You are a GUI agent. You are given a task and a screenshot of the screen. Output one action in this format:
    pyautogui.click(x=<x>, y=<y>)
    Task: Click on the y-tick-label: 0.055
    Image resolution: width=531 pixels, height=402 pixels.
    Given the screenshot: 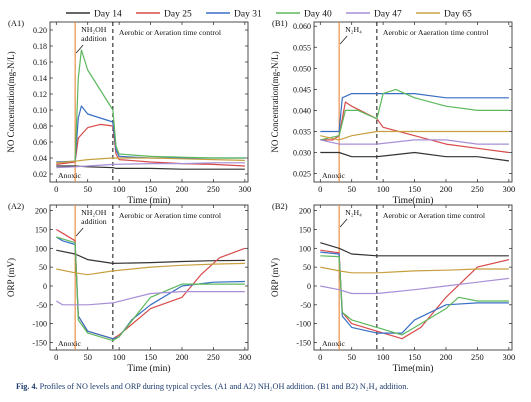 What is the action you would take?
    pyautogui.click(x=302, y=47)
    